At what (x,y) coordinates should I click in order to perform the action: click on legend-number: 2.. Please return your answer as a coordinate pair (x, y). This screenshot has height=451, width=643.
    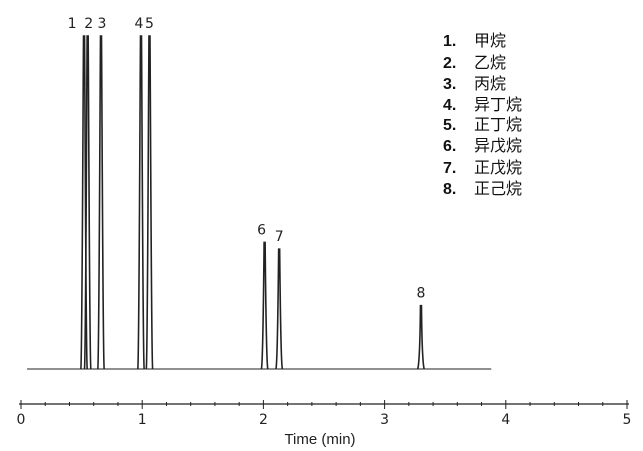
    Looking at the image, I should click on (449, 63).